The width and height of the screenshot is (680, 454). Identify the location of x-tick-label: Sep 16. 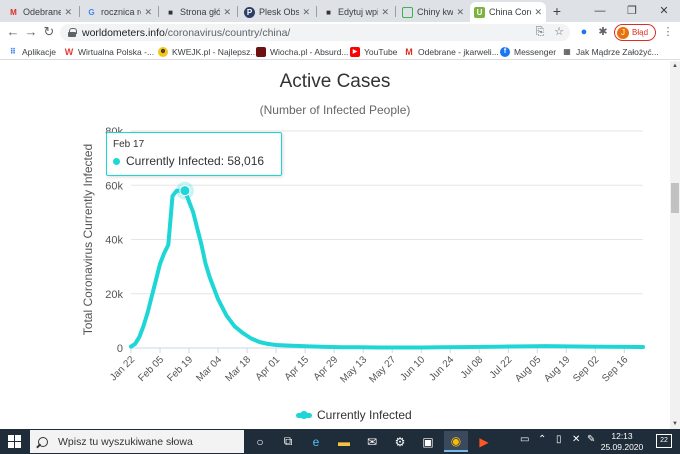
(615, 369).